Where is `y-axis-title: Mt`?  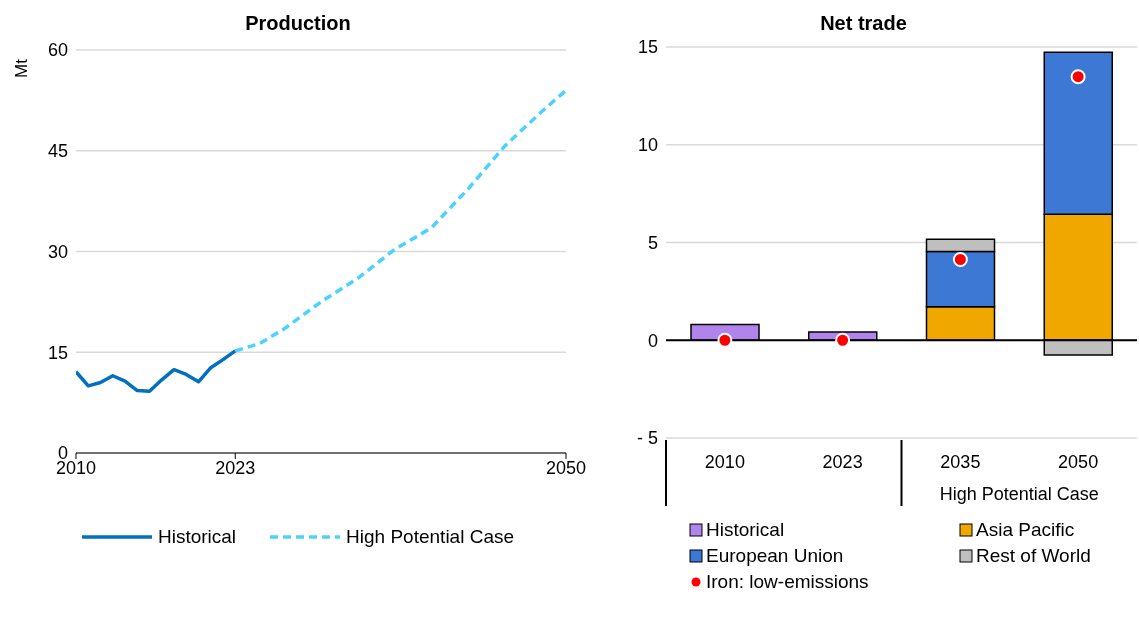
y-axis-title: Mt is located at coordinates (22, 68).